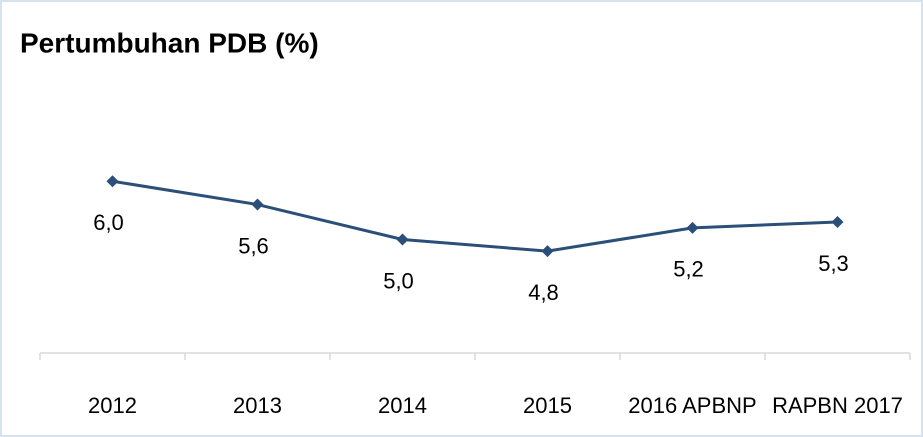 The height and width of the screenshot is (437, 923). I want to click on x-tick-label: 2016 APBNP, so click(692, 405).